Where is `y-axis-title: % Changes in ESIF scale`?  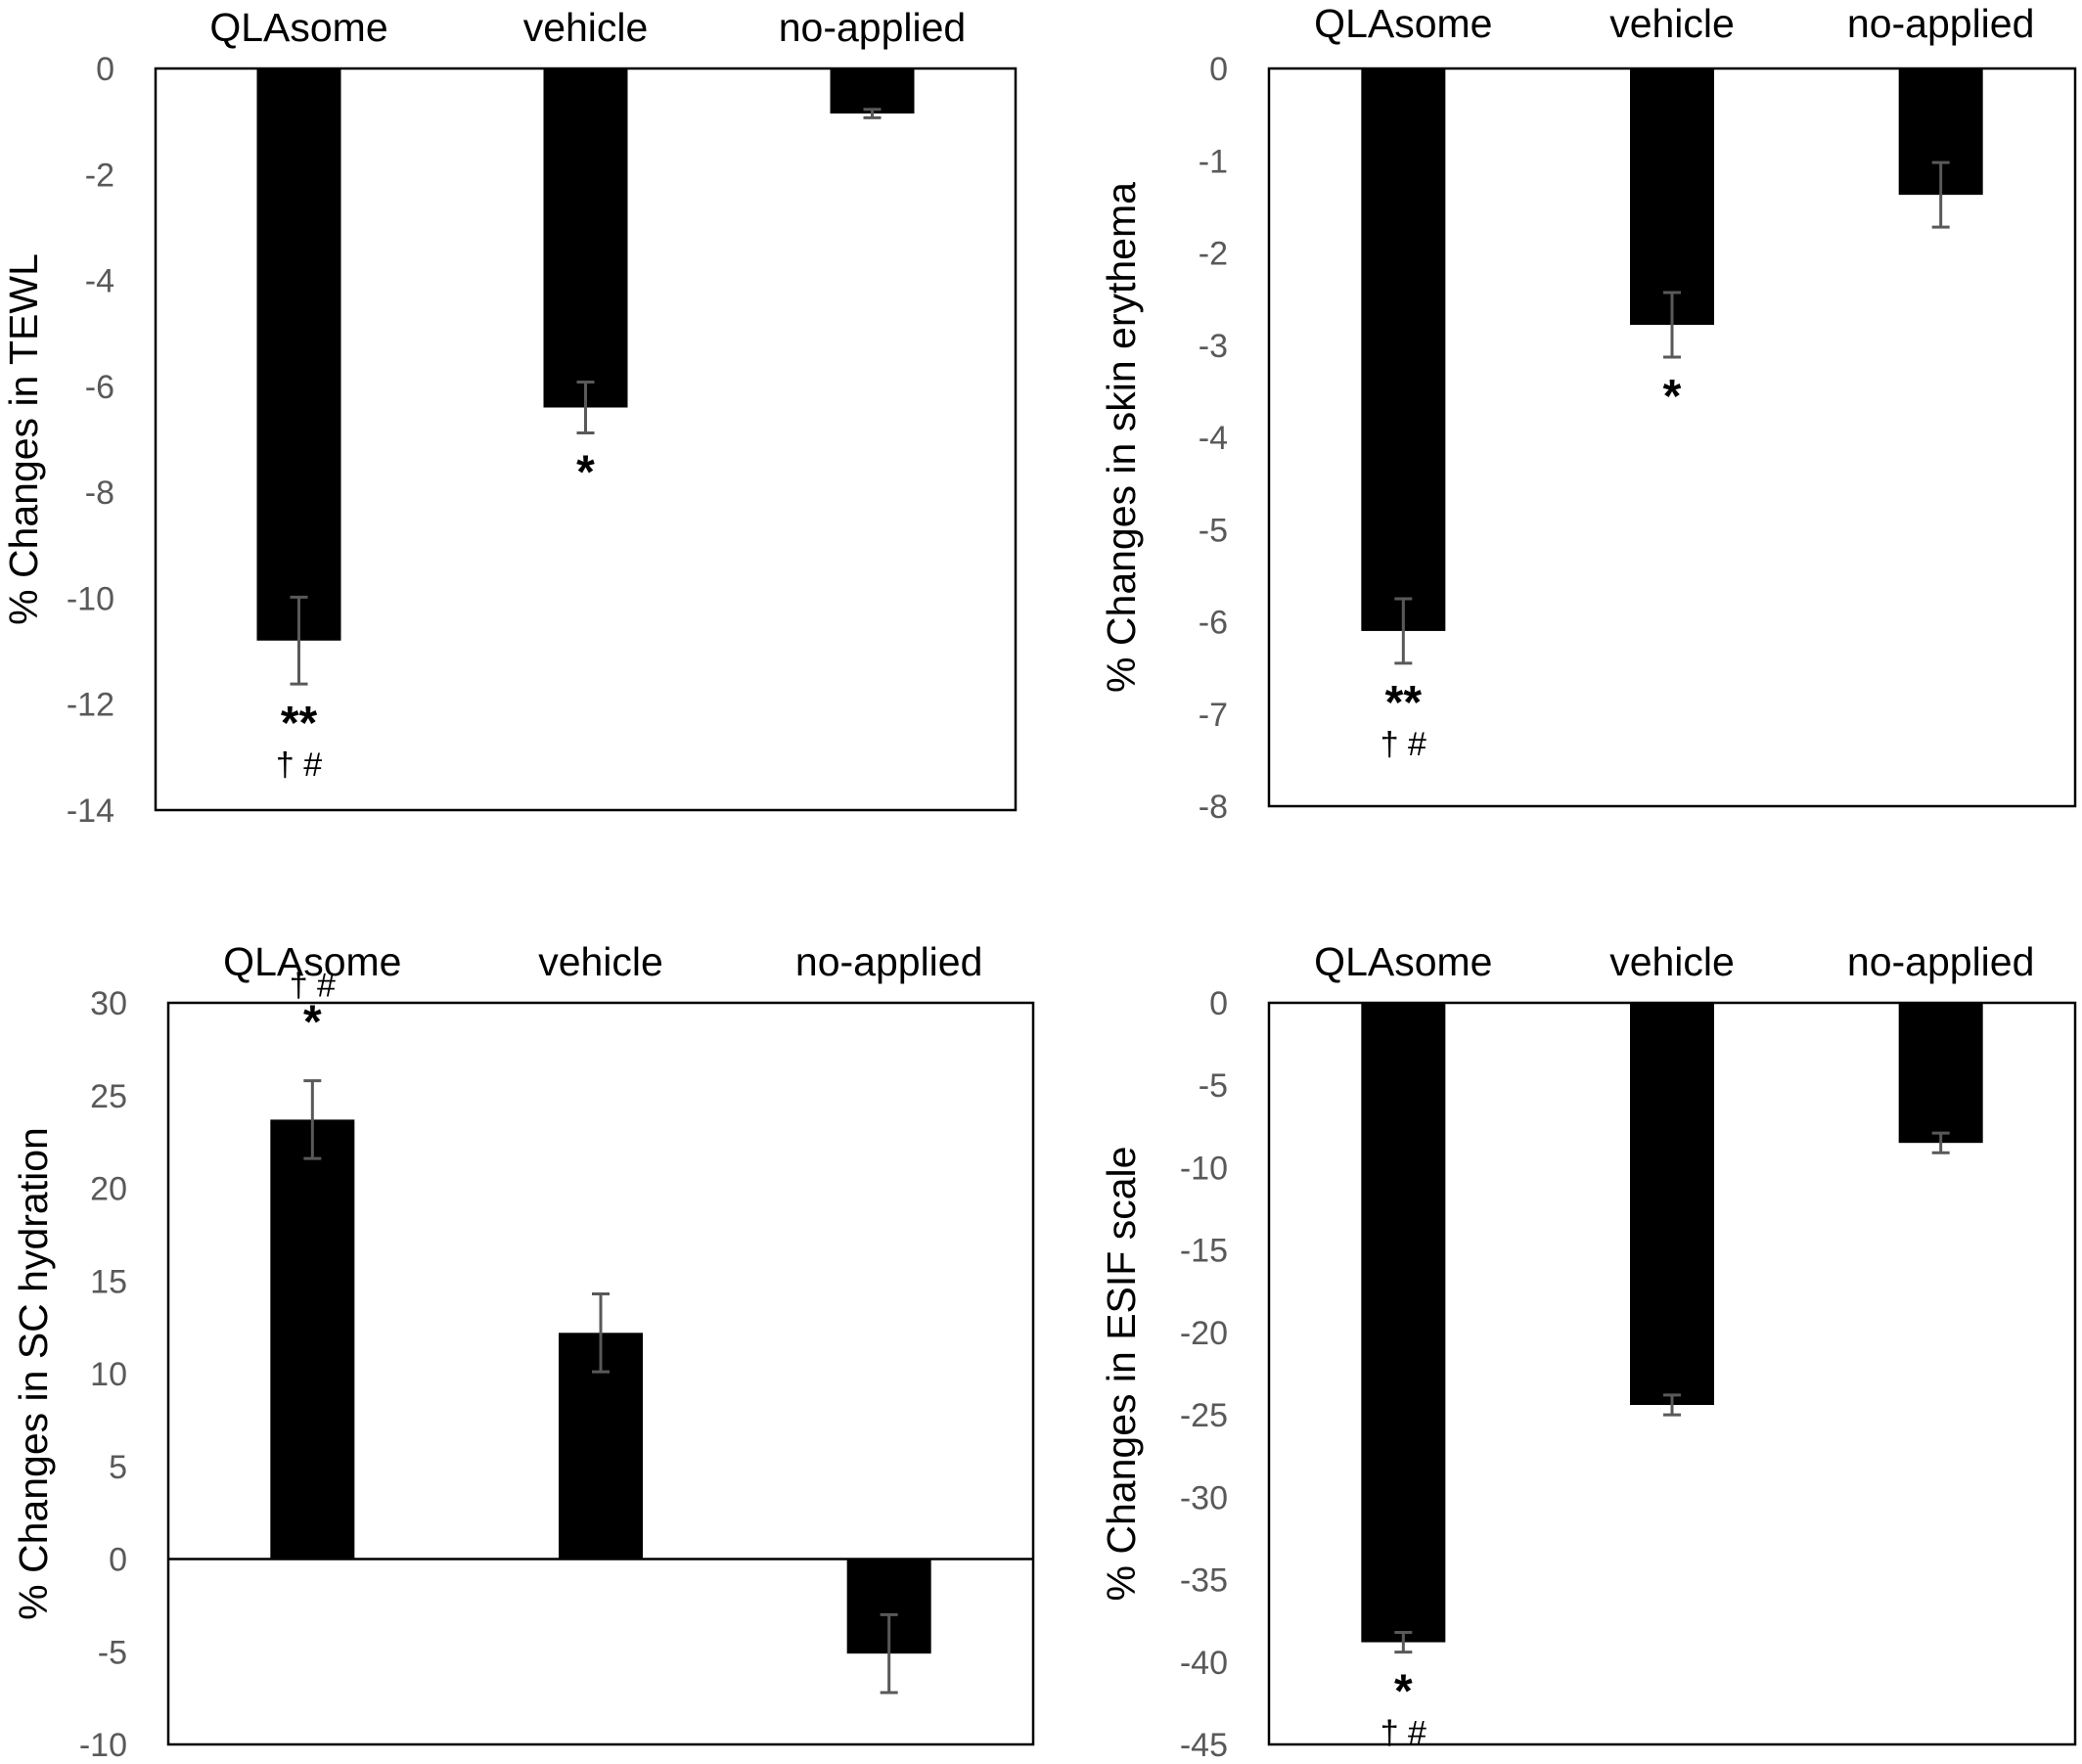 y-axis-title: % Changes in ESIF scale is located at coordinates (1122, 1374).